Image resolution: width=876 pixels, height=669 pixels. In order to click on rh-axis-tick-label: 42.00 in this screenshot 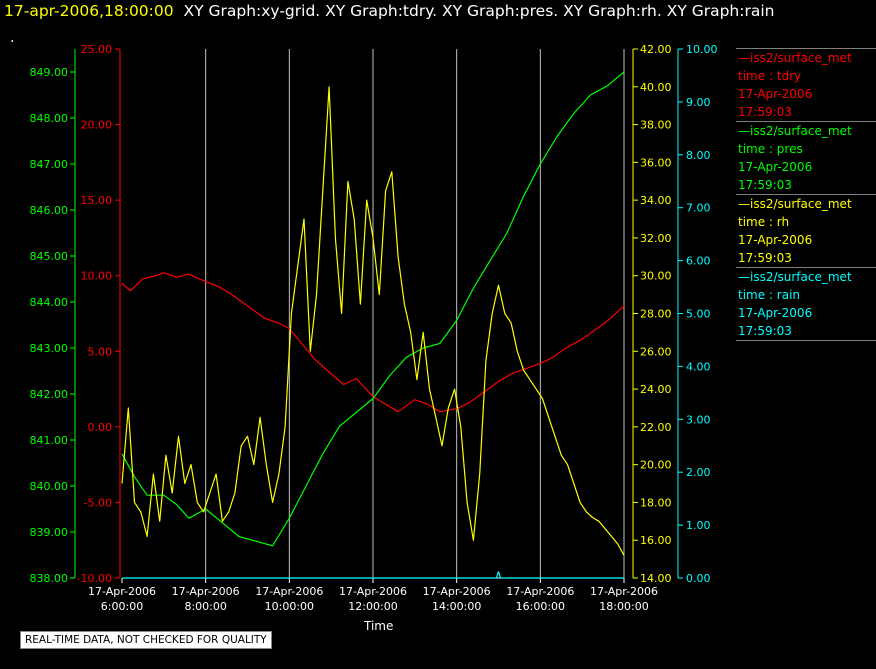, I will do `click(656, 49)`.